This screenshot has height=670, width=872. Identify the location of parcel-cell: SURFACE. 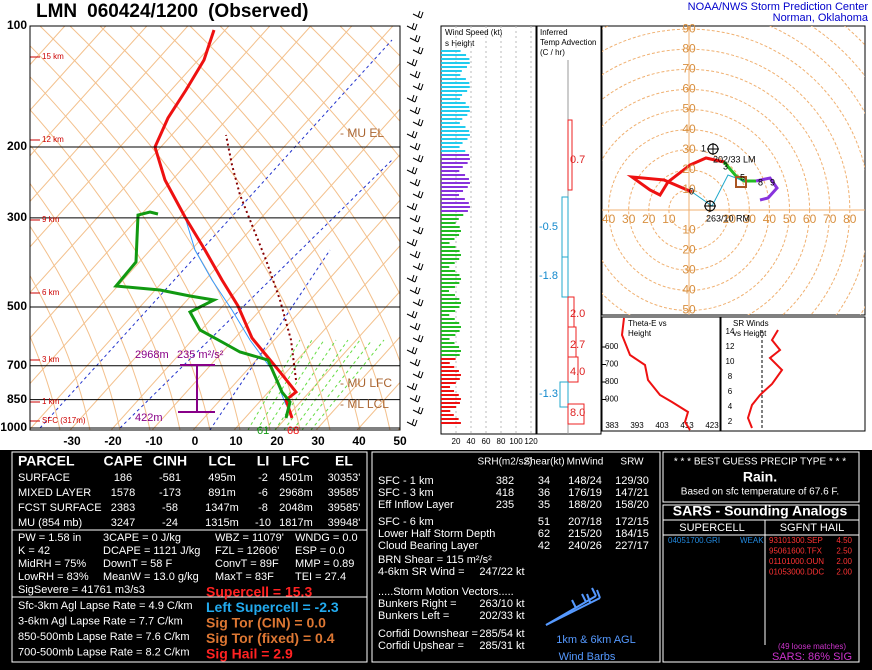
(44, 478).